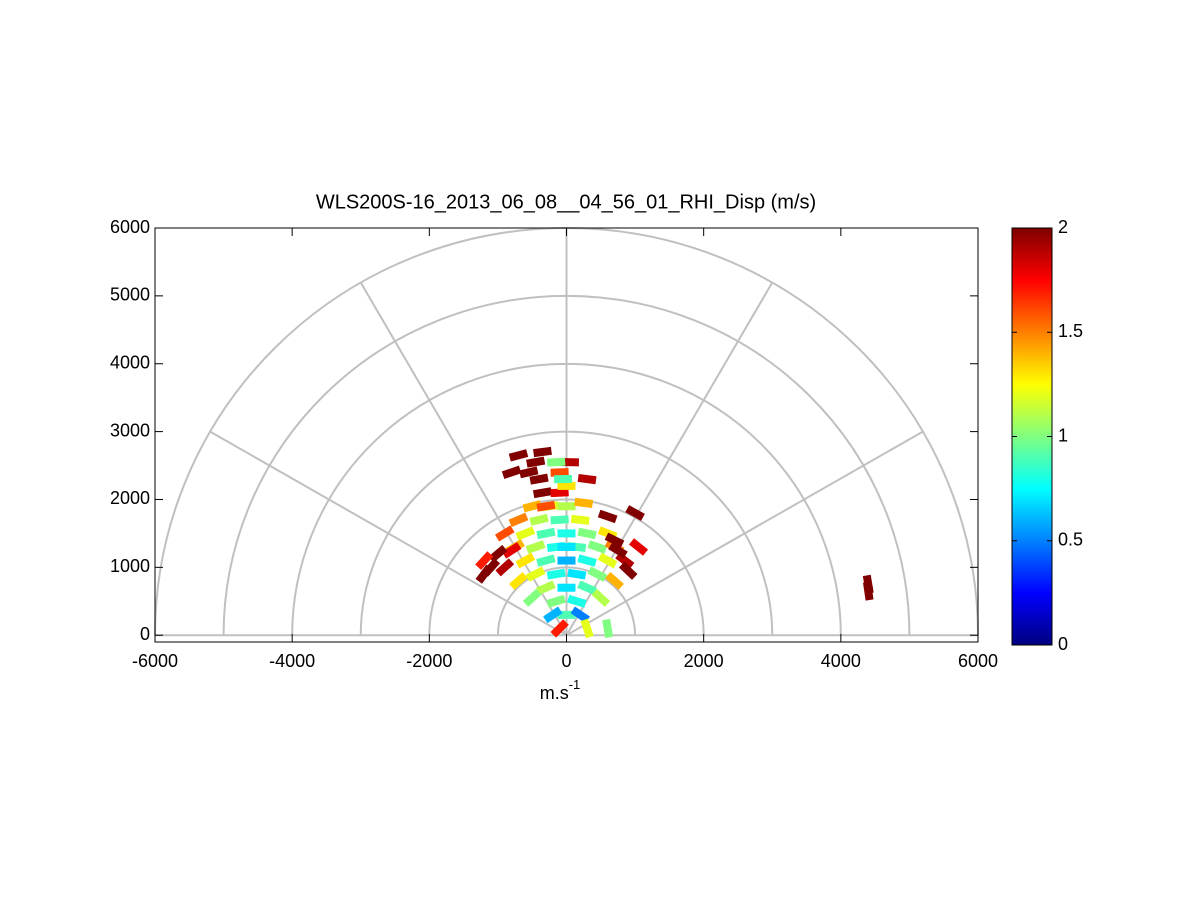 The image size is (1201, 901). I want to click on x-tick-label: -4000, so click(292, 661).